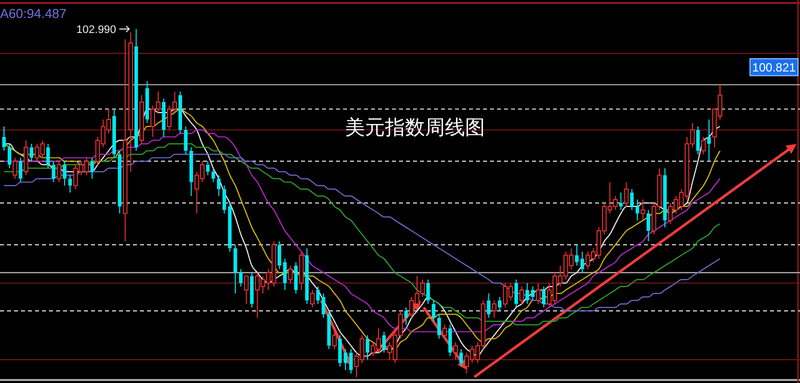 This screenshot has width=800, height=383. What do you see at coordinates (774, 67) in the screenshot?
I see `text: 100.821` at bounding box center [774, 67].